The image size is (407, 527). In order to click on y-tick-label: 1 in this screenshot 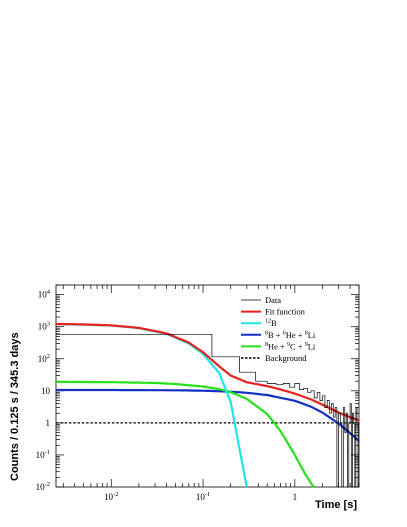, I will do `click(48, 423)`.